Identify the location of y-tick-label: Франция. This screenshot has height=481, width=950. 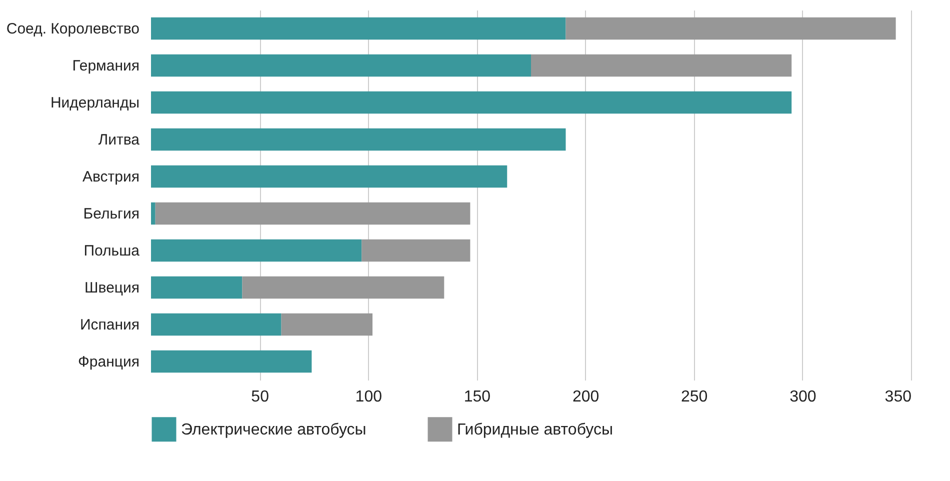
(109, 362).